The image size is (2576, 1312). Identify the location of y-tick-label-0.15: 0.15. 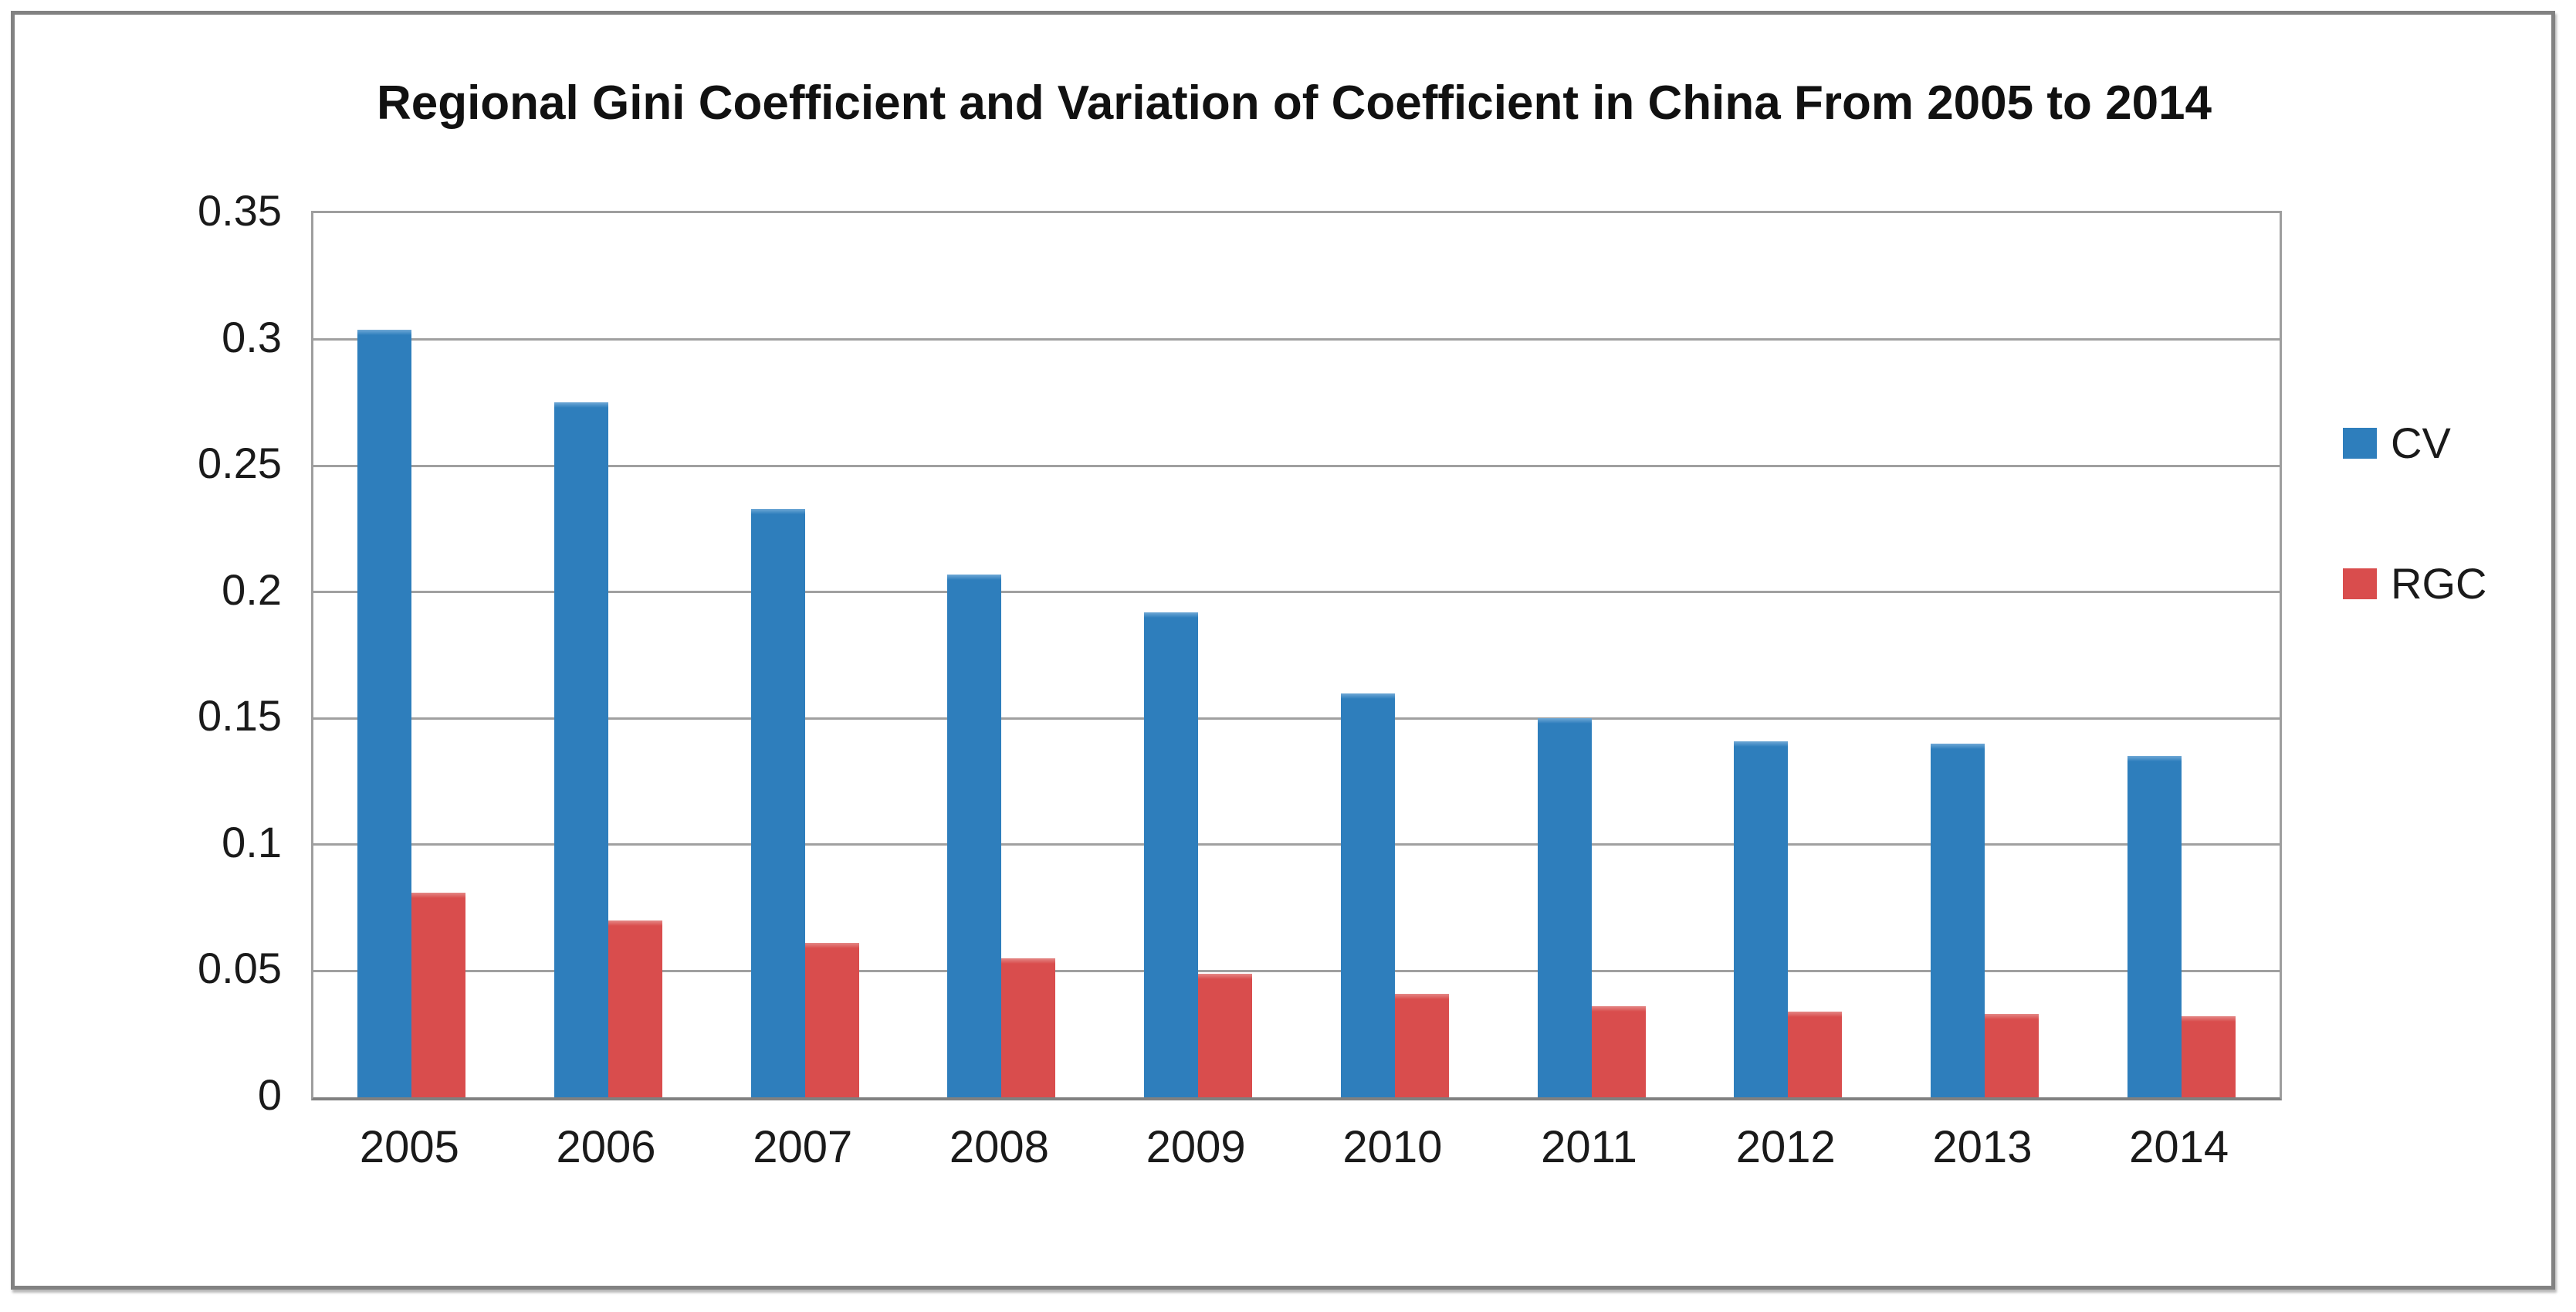
(240, 716).